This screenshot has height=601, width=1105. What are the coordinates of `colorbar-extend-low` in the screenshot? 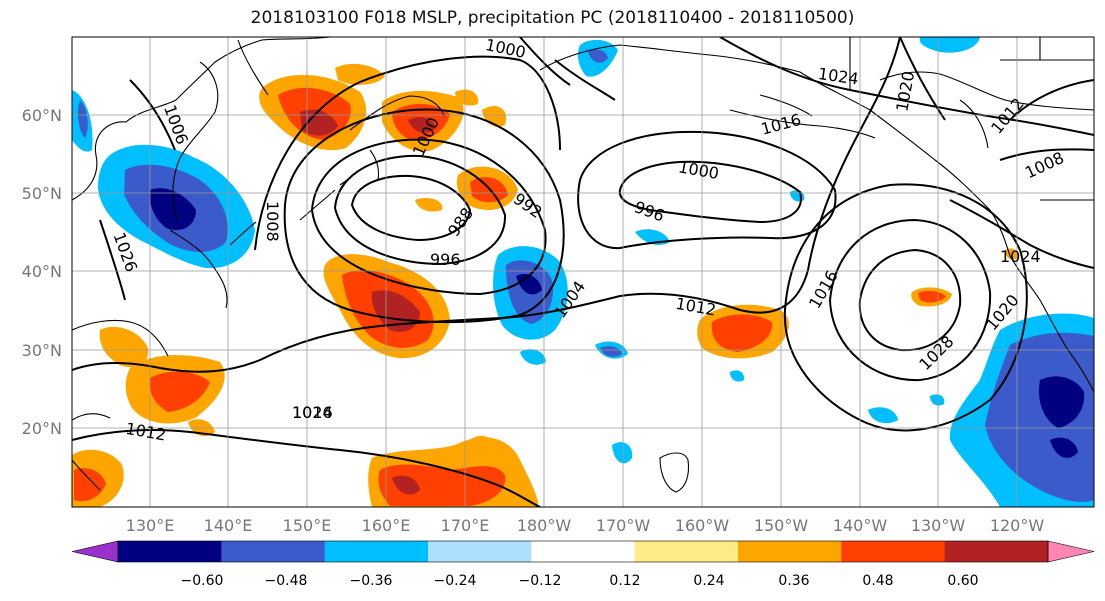 It's located at (95, 551).